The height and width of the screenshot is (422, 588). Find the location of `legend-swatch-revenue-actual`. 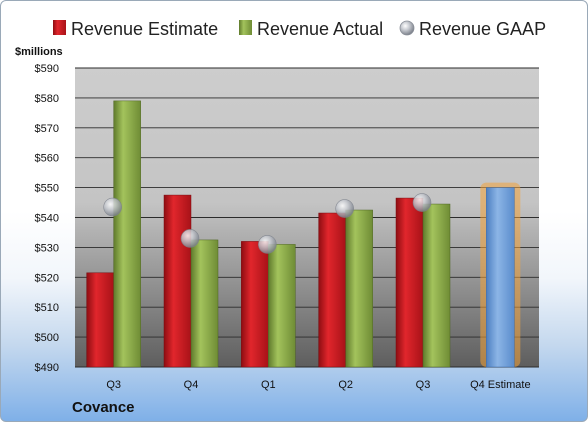

legend-swatch-revenue-actual is located at coordinates (245, 27).